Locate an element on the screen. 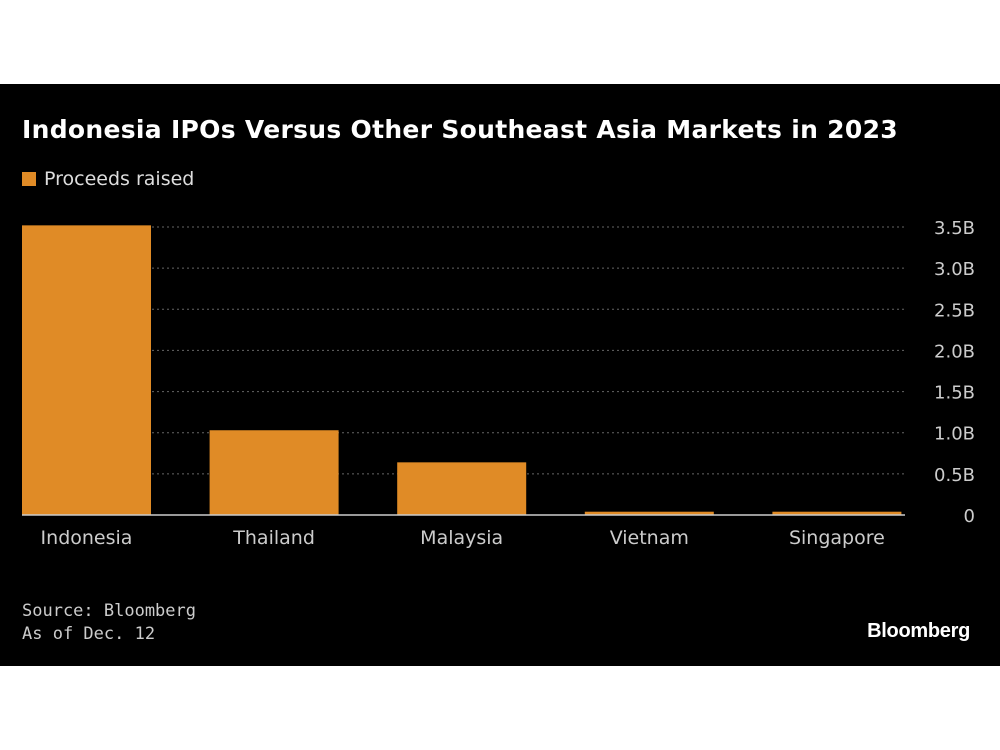 This screenshot has width=1000, height=750. x-tick-label: Indonesia is located at coordinates (87, 538).